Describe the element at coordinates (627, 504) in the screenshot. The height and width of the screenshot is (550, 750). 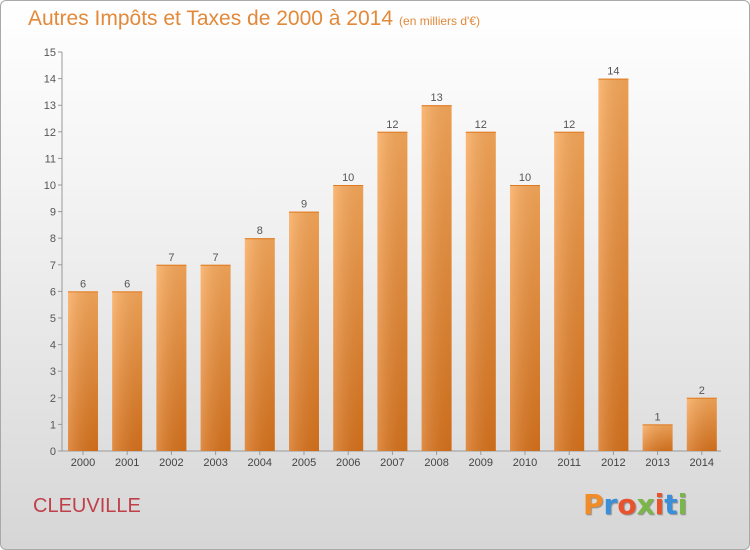
I see `logo-letter: o` at that location.